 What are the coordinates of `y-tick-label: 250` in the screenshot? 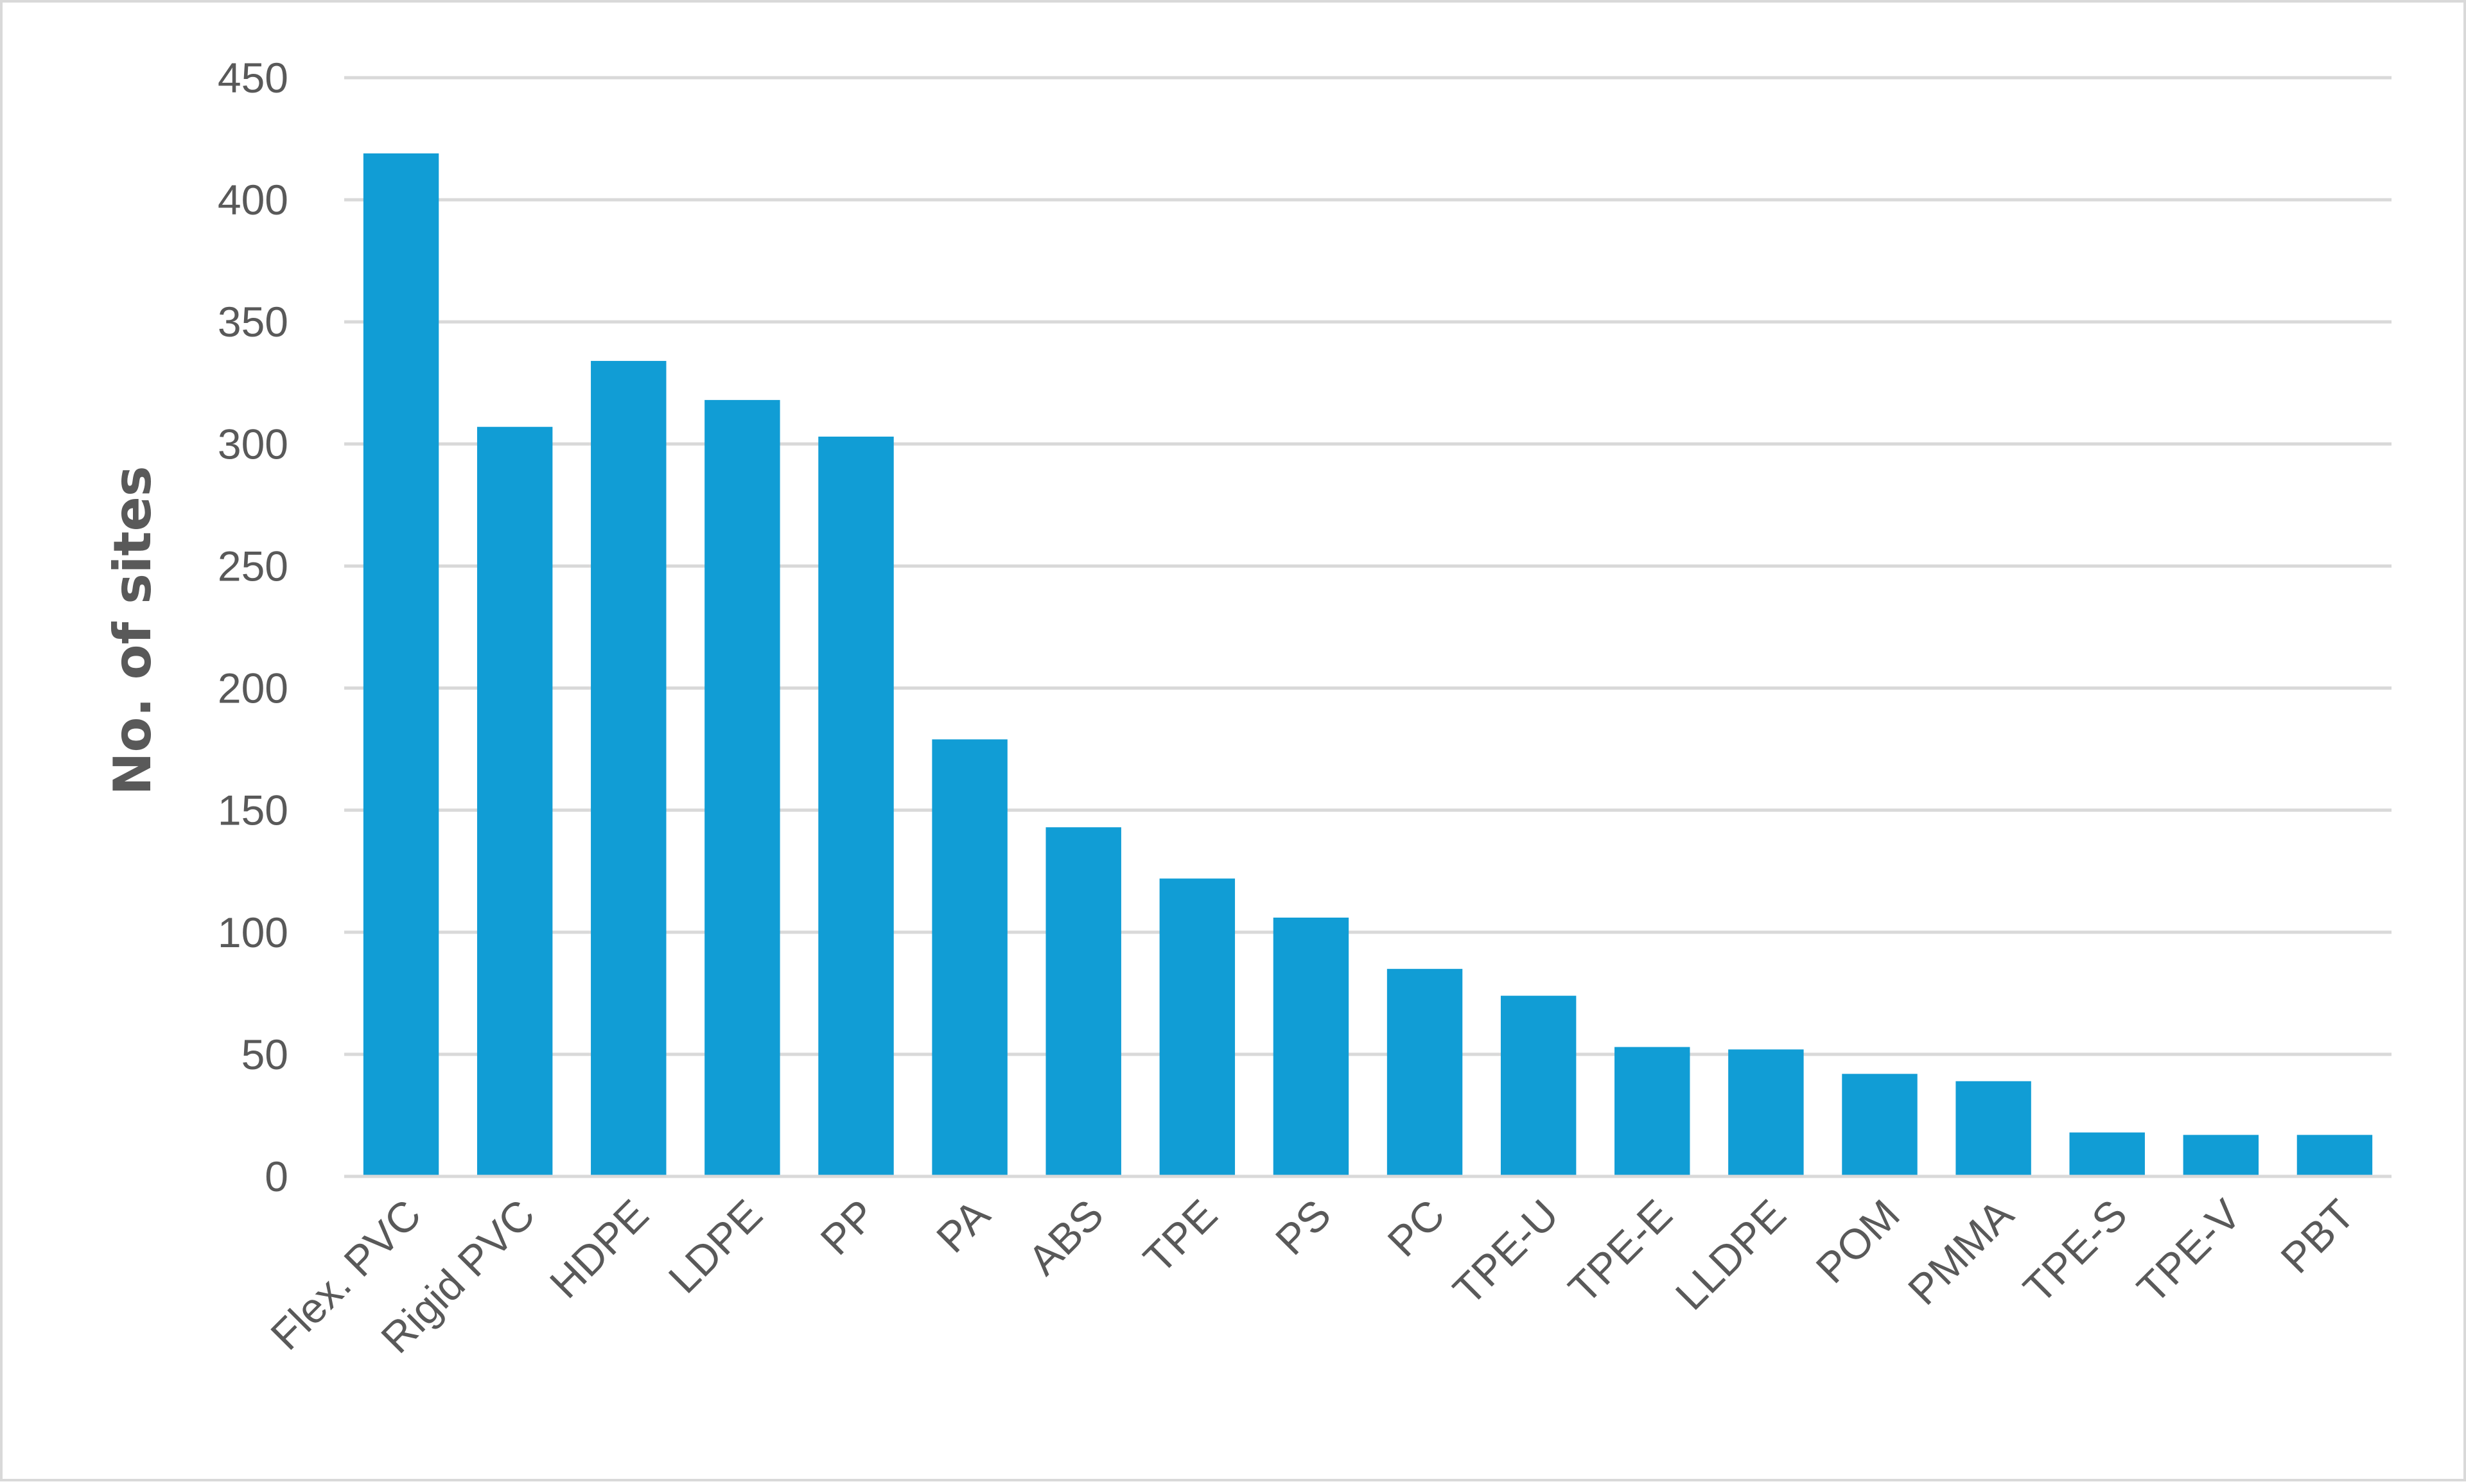 It's located at (253, 565).